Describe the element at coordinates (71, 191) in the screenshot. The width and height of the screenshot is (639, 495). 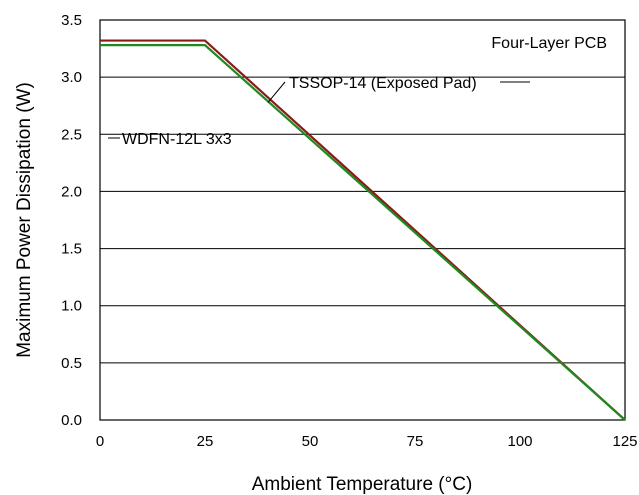
I see `y-tick-label: 2.0` at that location.